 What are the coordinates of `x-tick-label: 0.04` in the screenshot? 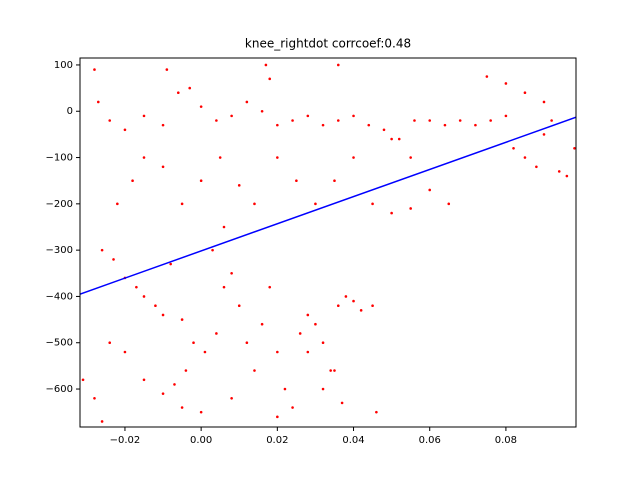 It's located at (353, 440).